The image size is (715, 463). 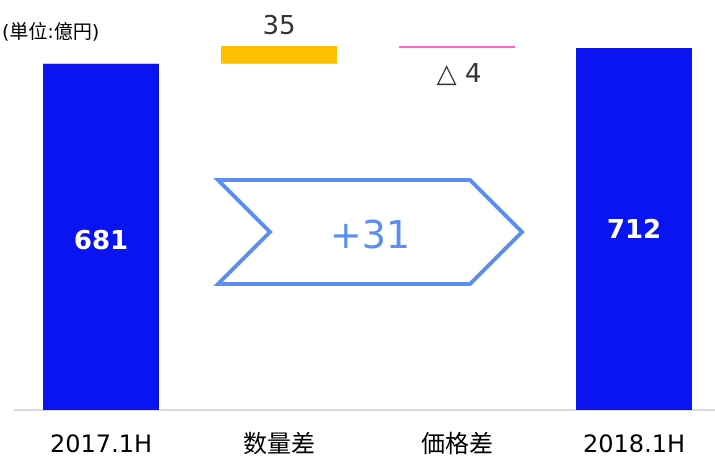 I want to click on category-label-4: 2018.1H, so click(x=634, y=444).